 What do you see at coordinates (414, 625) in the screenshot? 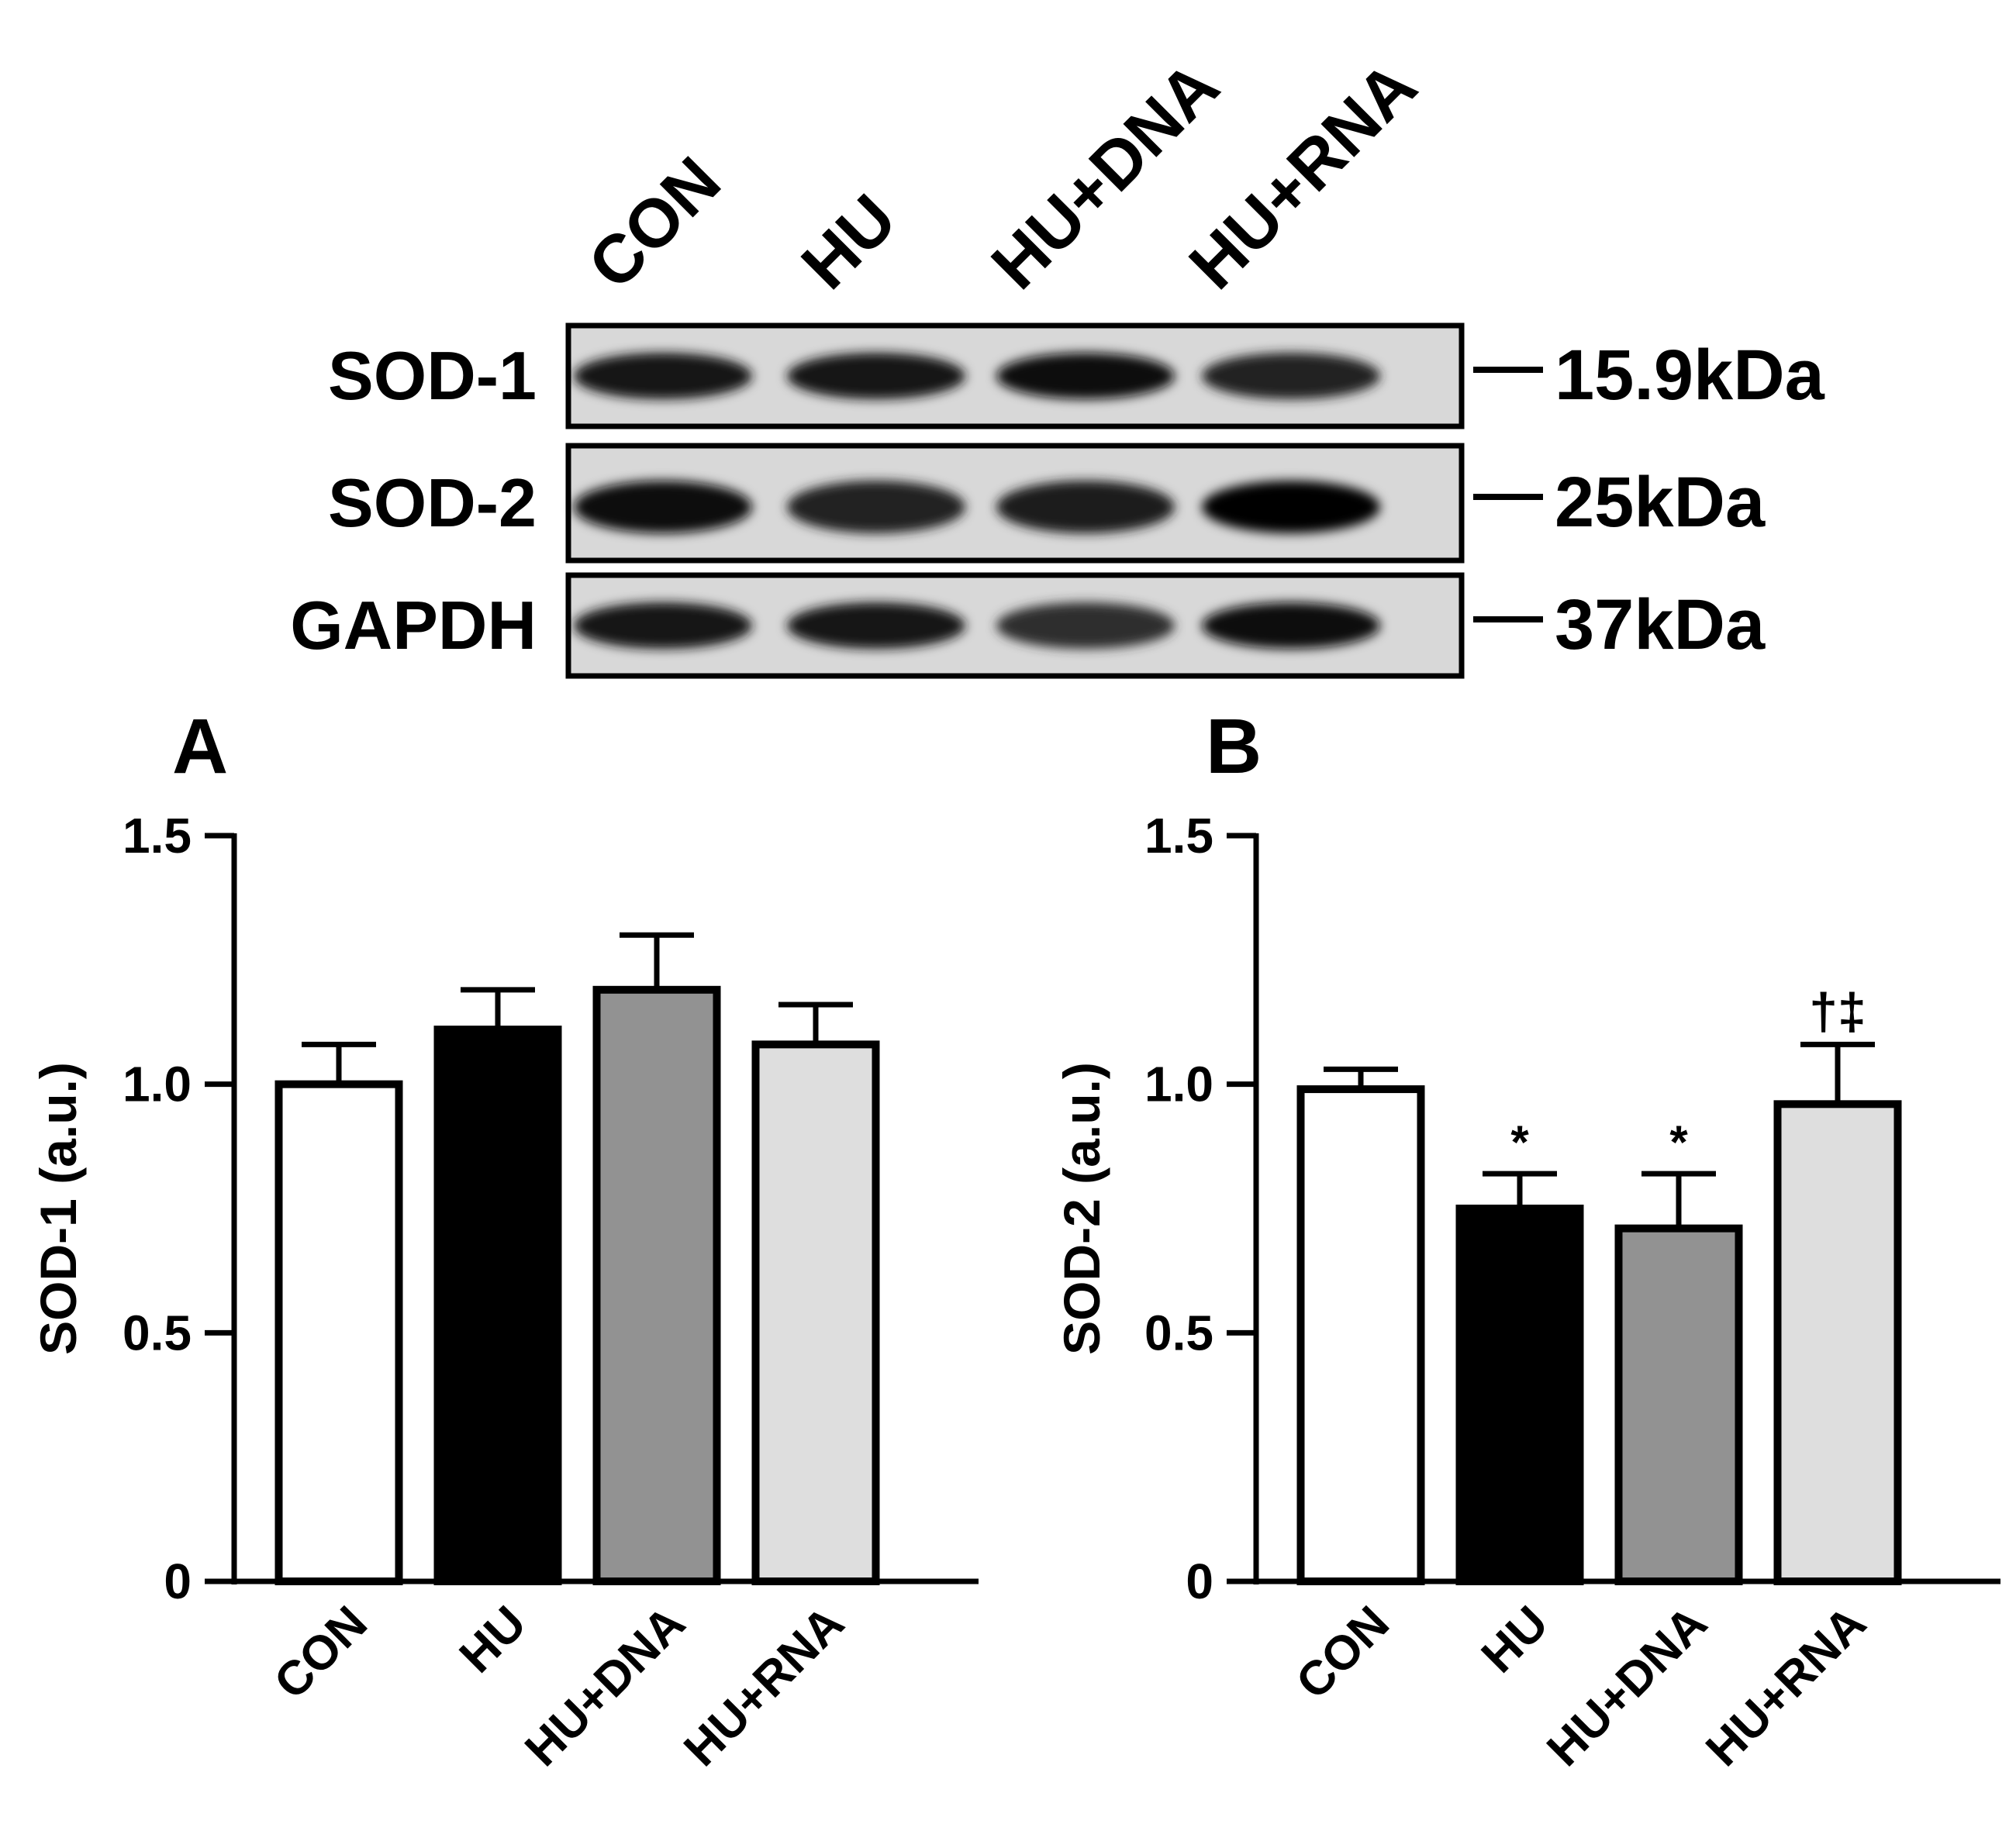
I see `blot-row-label: GAPDH` at bounding box center [414, 625].